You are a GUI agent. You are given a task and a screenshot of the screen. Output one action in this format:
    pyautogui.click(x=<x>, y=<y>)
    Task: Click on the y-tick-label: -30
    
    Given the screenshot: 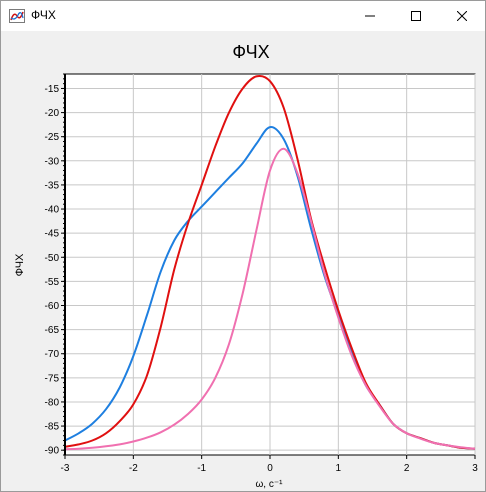 What is the action you would take?
    pyautogui.click(x=52, y=161)
    